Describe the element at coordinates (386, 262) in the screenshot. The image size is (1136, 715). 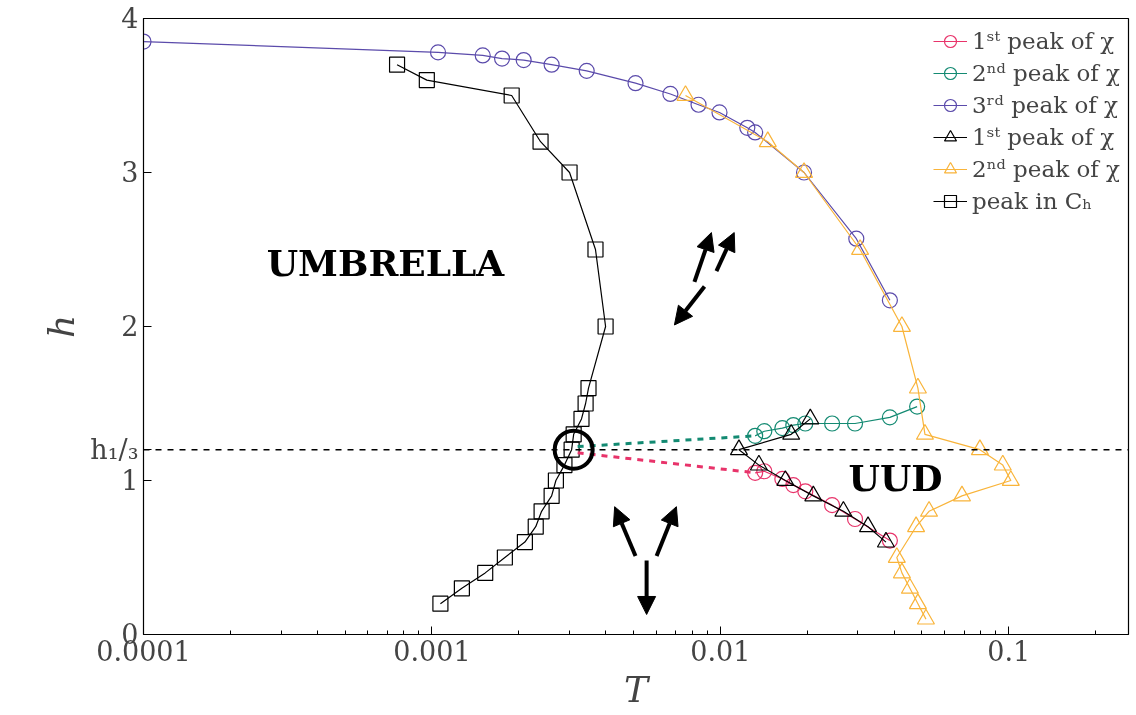
I see `annotation: UMBRELLA` at that location.